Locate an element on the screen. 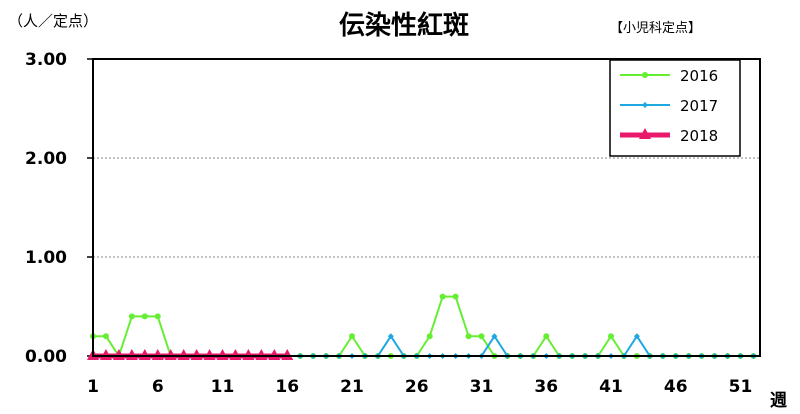 This screenshot has height=414, width=800. series-layer is located at coordinates (422, 326).